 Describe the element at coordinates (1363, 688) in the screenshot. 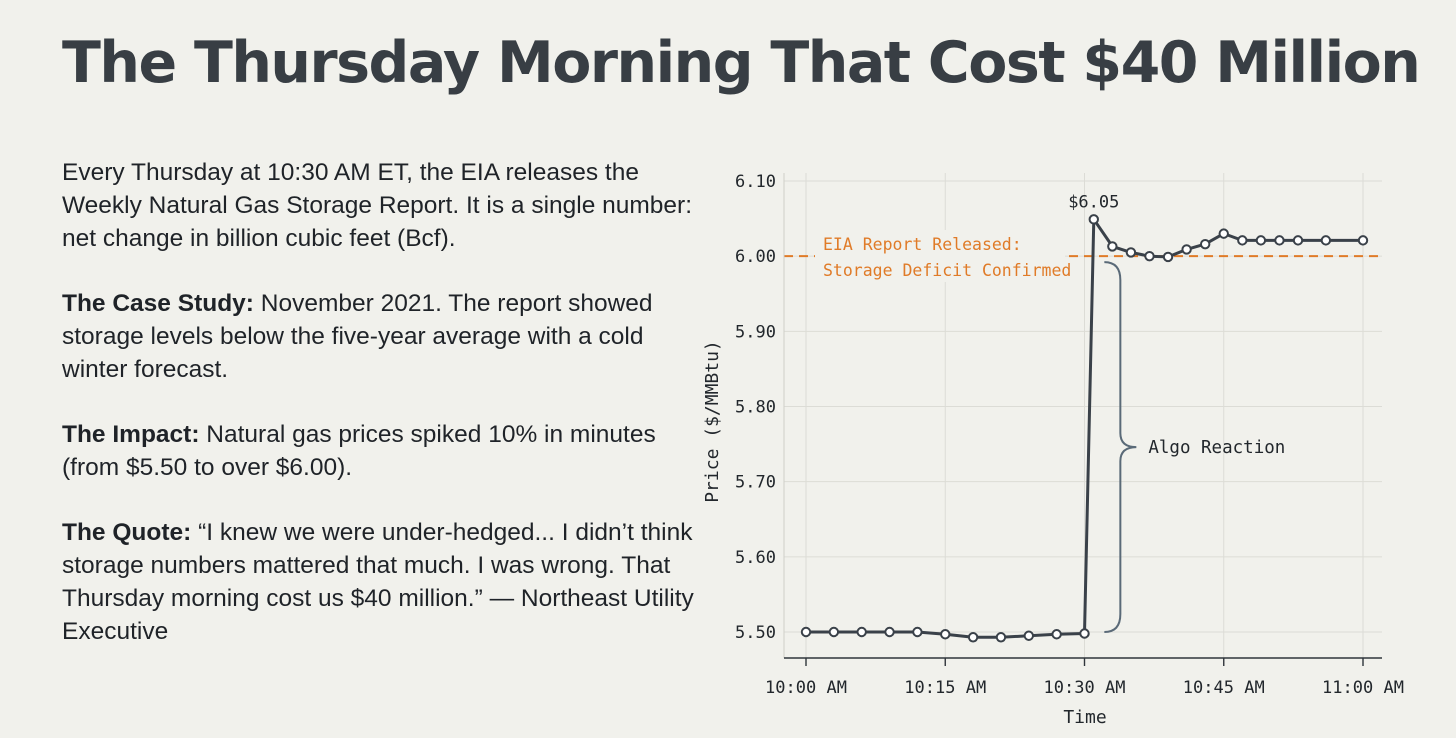

I see `x-tick-label: 11:00 AM` at that location.